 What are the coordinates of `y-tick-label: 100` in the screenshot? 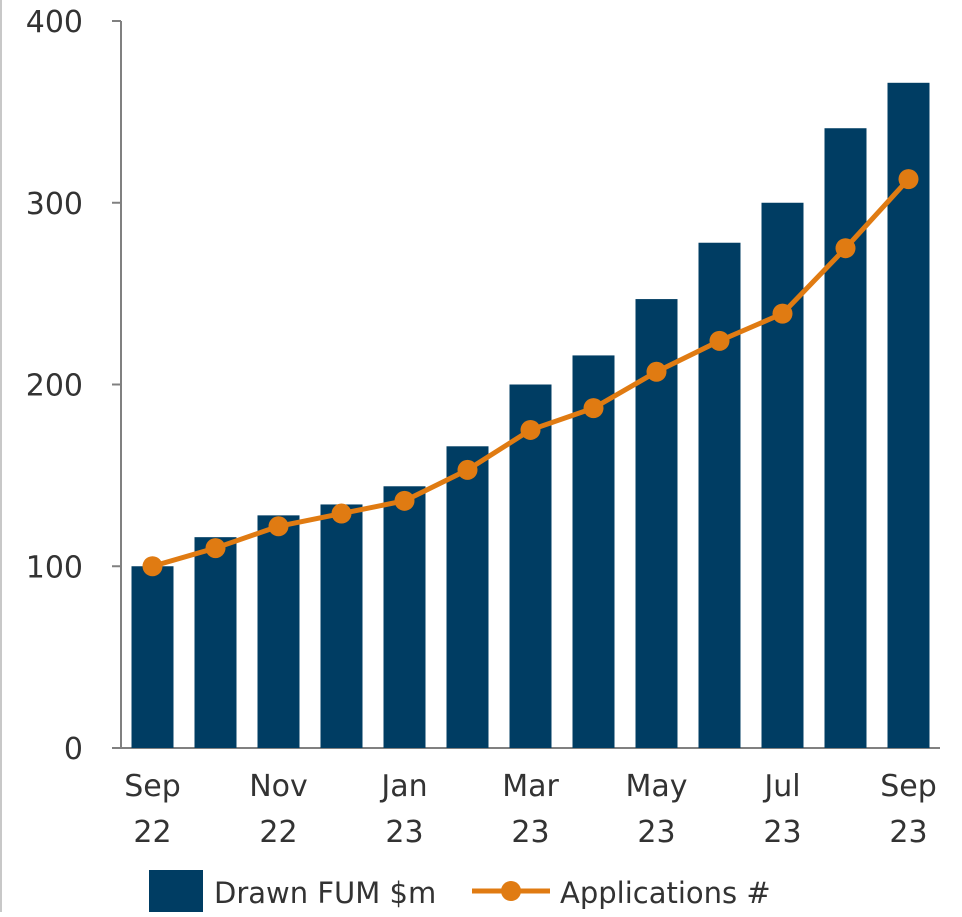 It's located at (54, 567).